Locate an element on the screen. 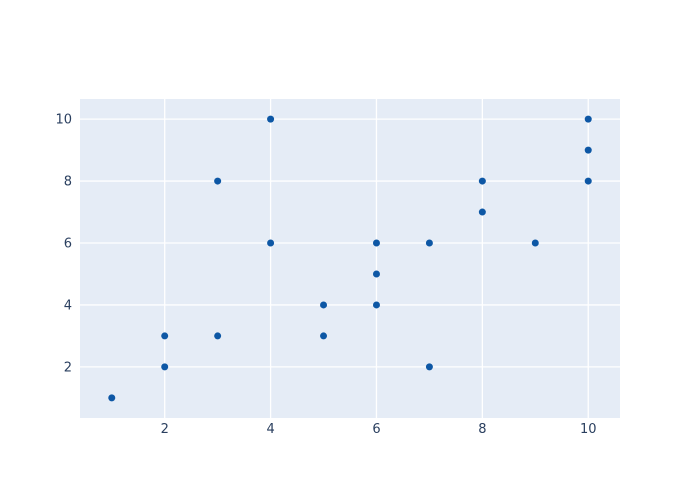 Image resolution: width=700 pixels, height=500 pixels. y-tick-label: 2 is located at coordinates (68, 367).